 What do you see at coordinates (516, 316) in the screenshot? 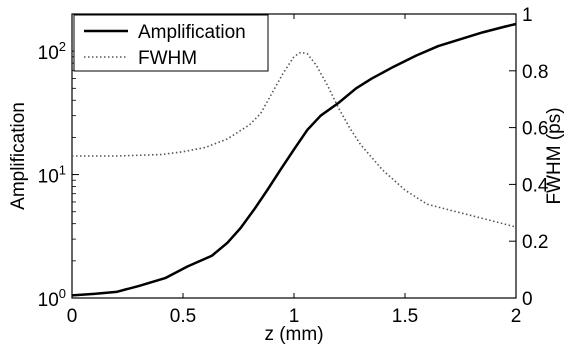
I see `x-tick-label: 2` at bounding box center [516, 316].